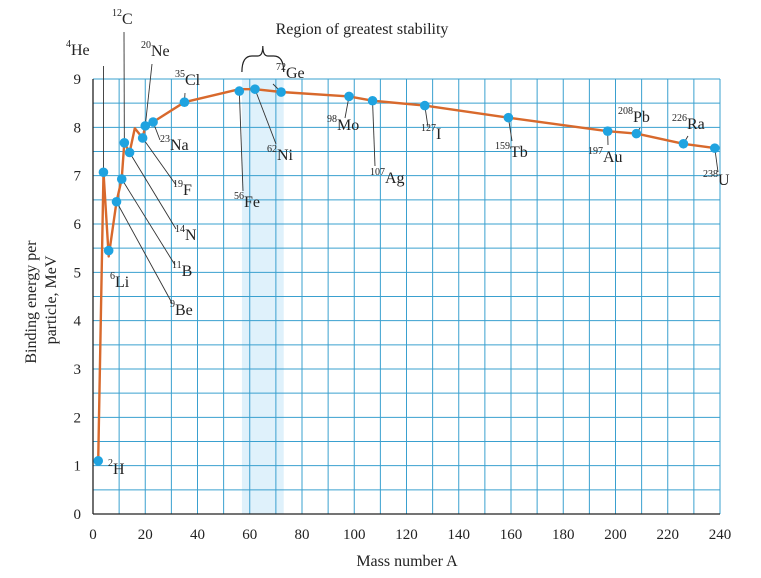 Image resolution: width=761 pixels, height=578 pixels. I want to click on point-f, so click(142, 138).